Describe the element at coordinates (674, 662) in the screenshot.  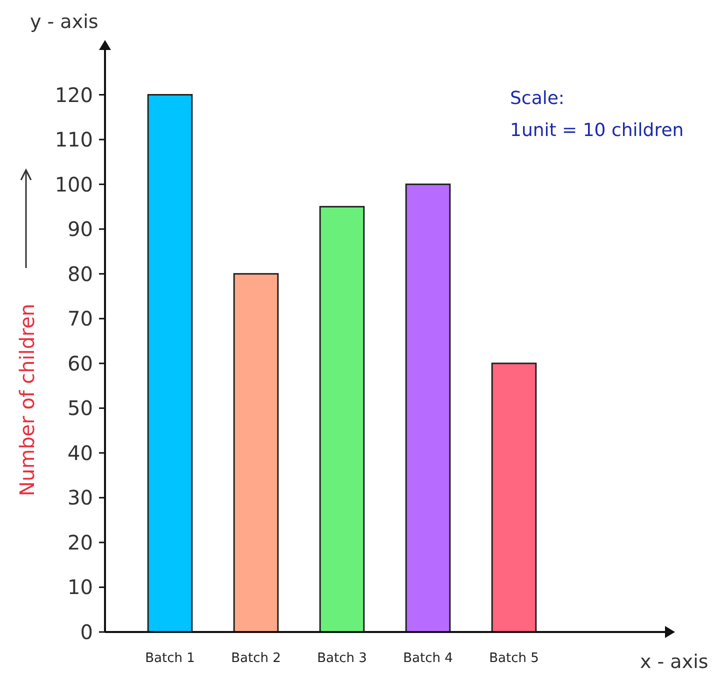
I see `text: x - axis` at that location.